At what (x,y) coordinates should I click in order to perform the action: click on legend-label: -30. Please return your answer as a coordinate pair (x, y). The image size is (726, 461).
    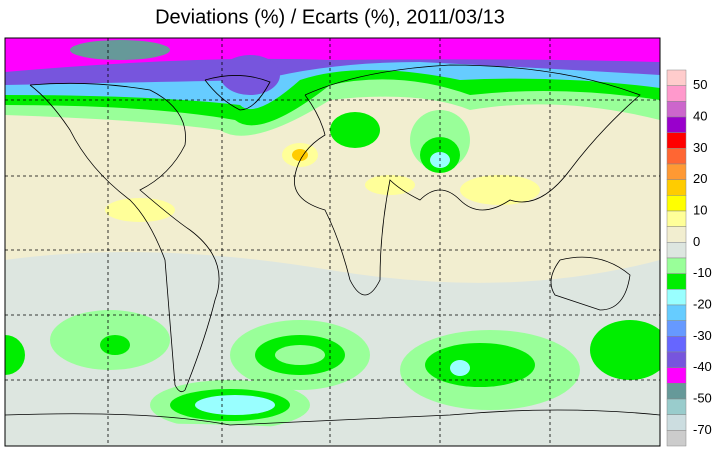
    Looking at the image, I should click on (702, 335).